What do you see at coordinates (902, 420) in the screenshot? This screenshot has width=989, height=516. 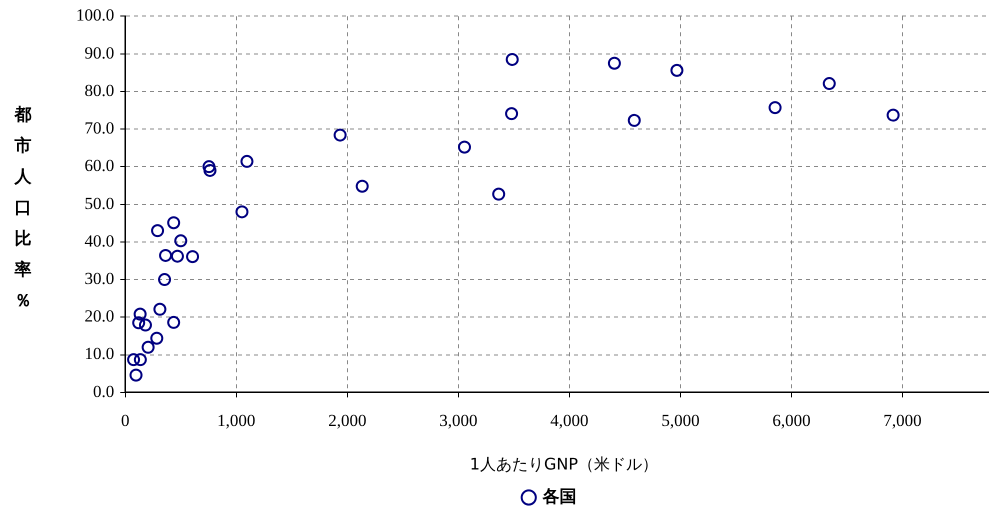 I see `x-tick-label: 7,000` at bounding box center [902, 420].